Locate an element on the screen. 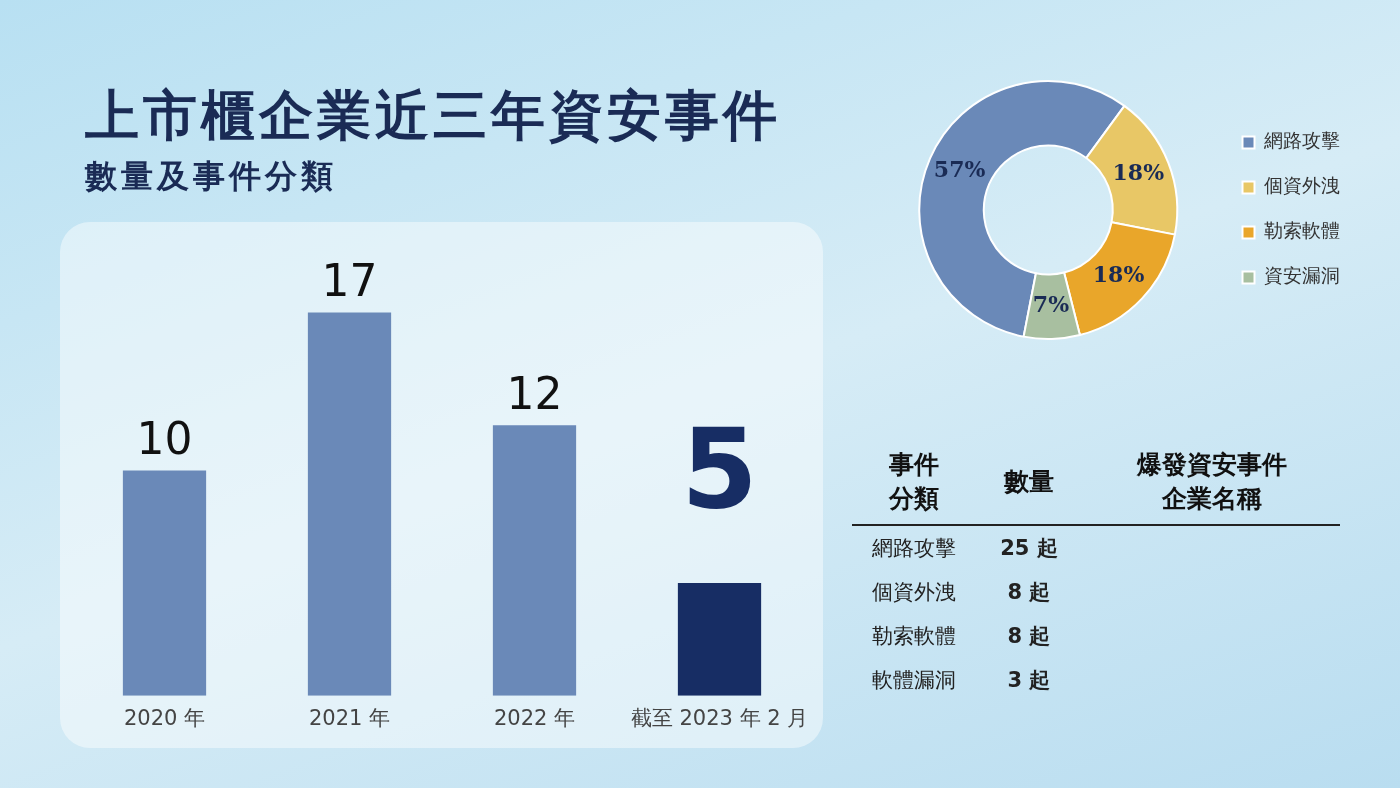 This screenshot has width=1400, height=788. data-label: 17 is located at coordinates (349, 281).